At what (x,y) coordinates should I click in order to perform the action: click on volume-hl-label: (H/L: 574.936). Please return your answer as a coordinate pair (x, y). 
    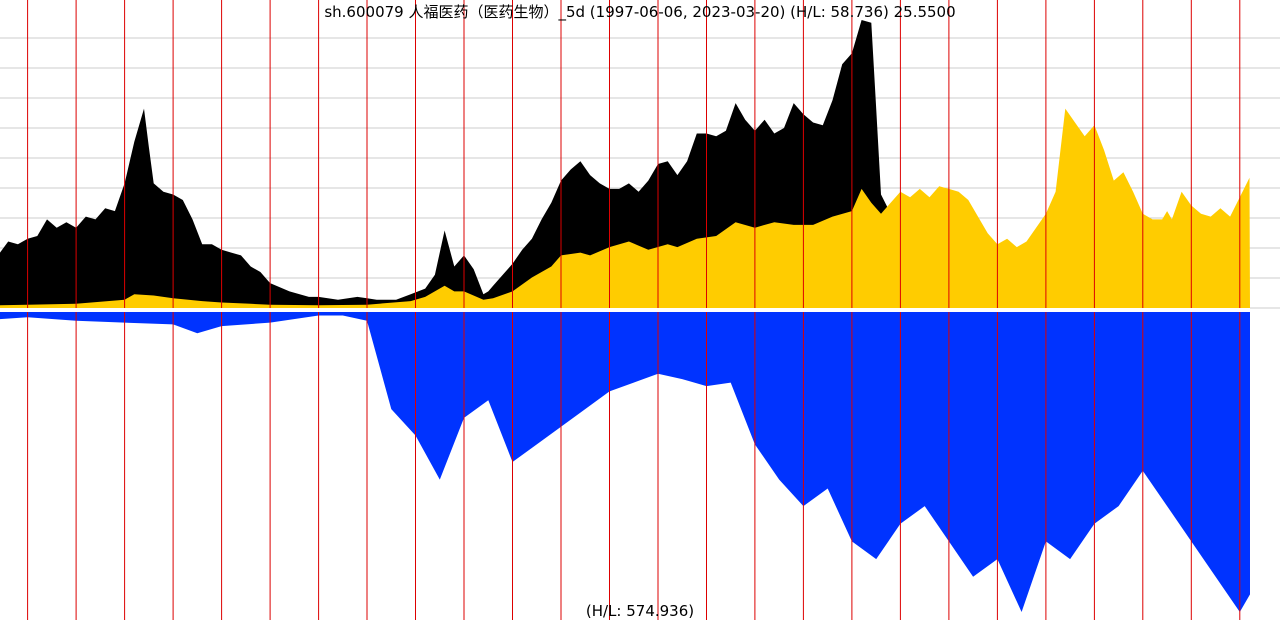
    Looking at the image, I should click on (640, 611).